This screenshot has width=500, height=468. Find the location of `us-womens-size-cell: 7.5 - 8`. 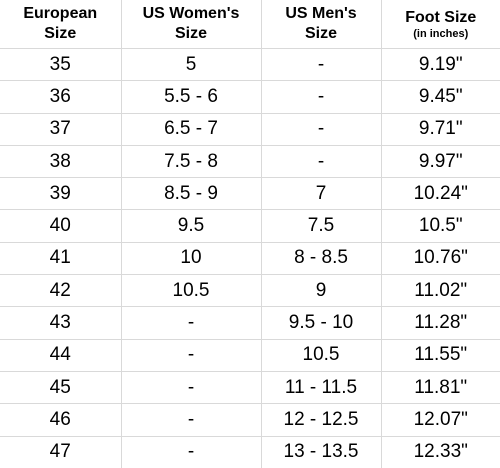

us-womens-size-cell: 7.5 - 8 is located at coordinates (191, 161).